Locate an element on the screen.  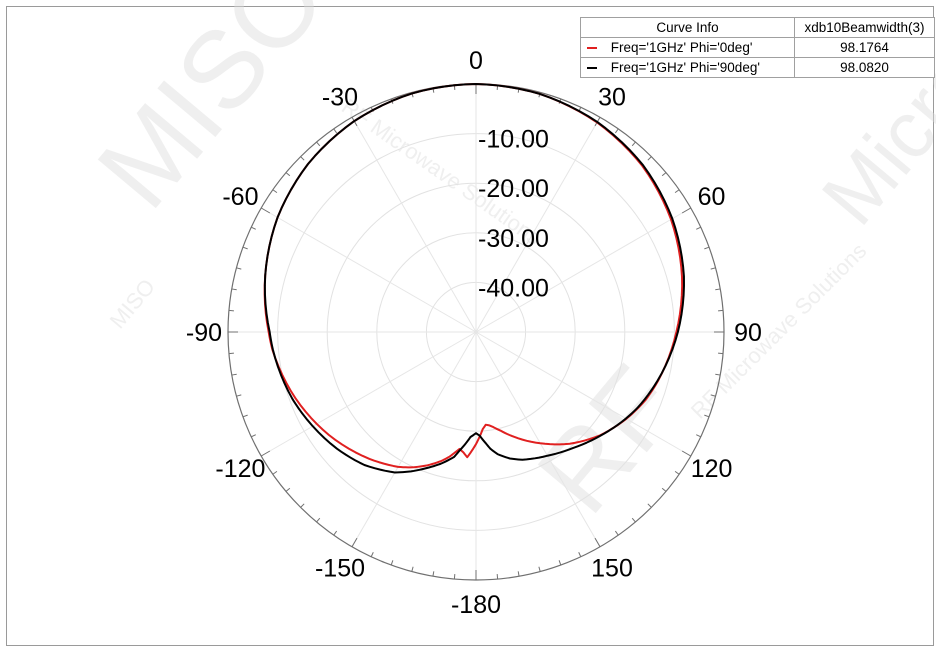
angle-label: -30 is located at coordinates (340, 97).